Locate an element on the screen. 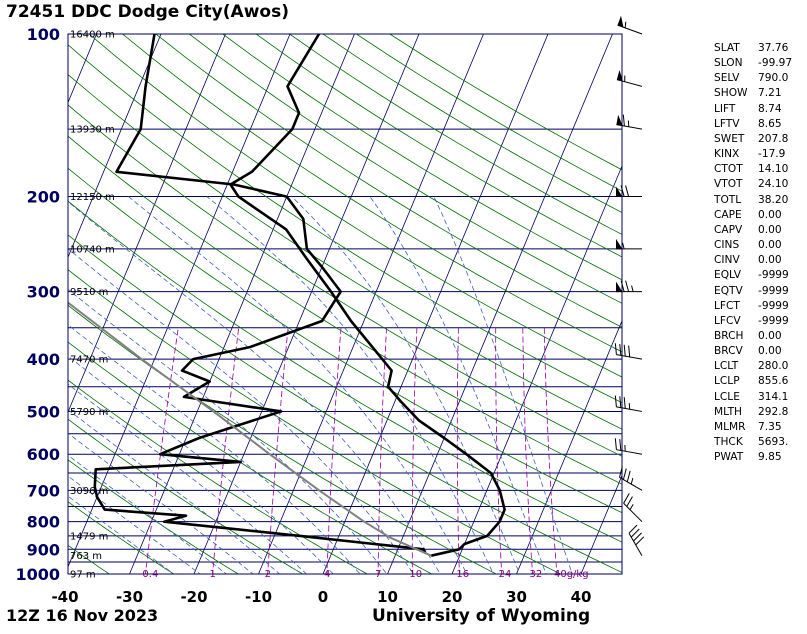 The height and width of the screenshot is (634, 807). index-name: SLON is located at coordinates (728, 63).